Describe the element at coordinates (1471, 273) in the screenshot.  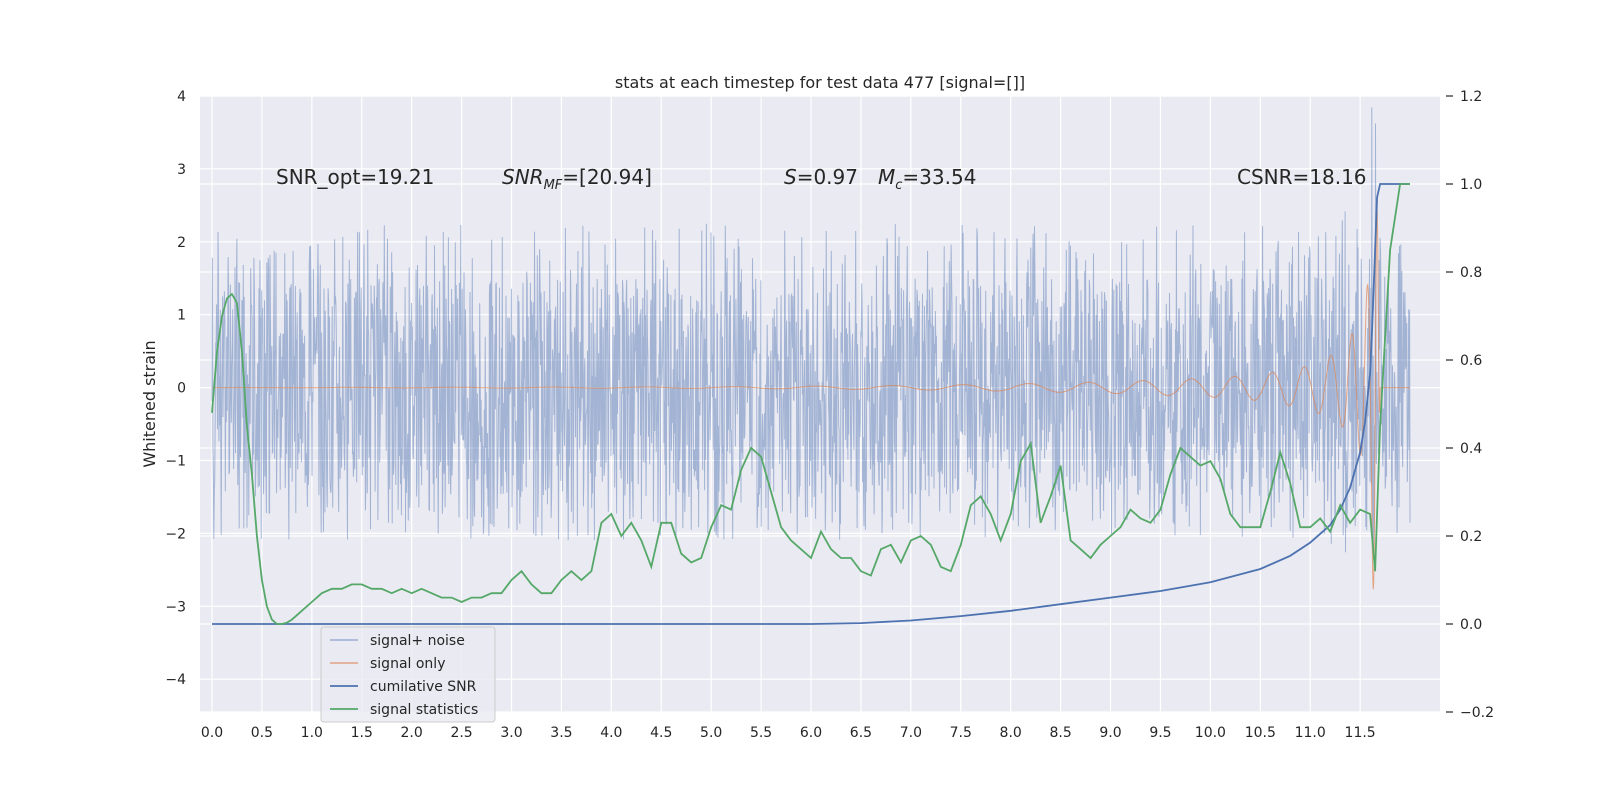
I see `y-right-tick-label: 0.8` at that location.